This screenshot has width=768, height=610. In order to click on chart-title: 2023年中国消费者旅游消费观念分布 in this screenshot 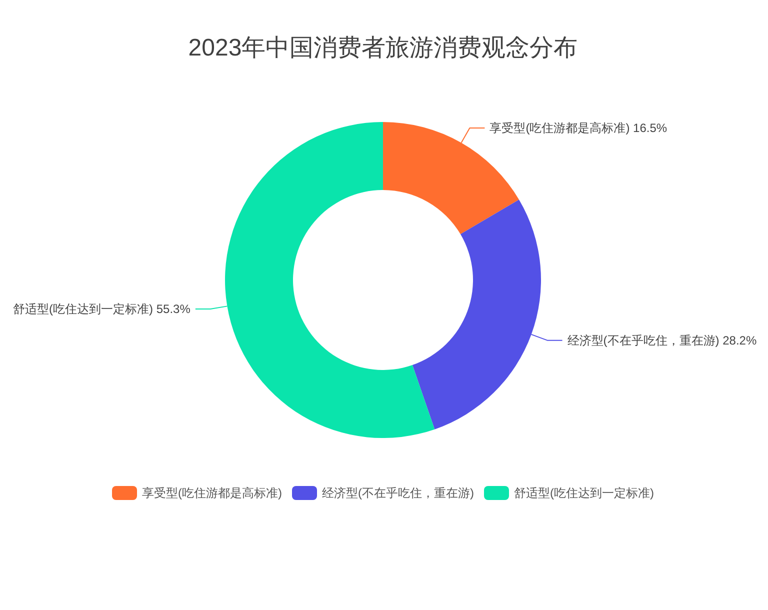, I will do `click(383, 48)`.